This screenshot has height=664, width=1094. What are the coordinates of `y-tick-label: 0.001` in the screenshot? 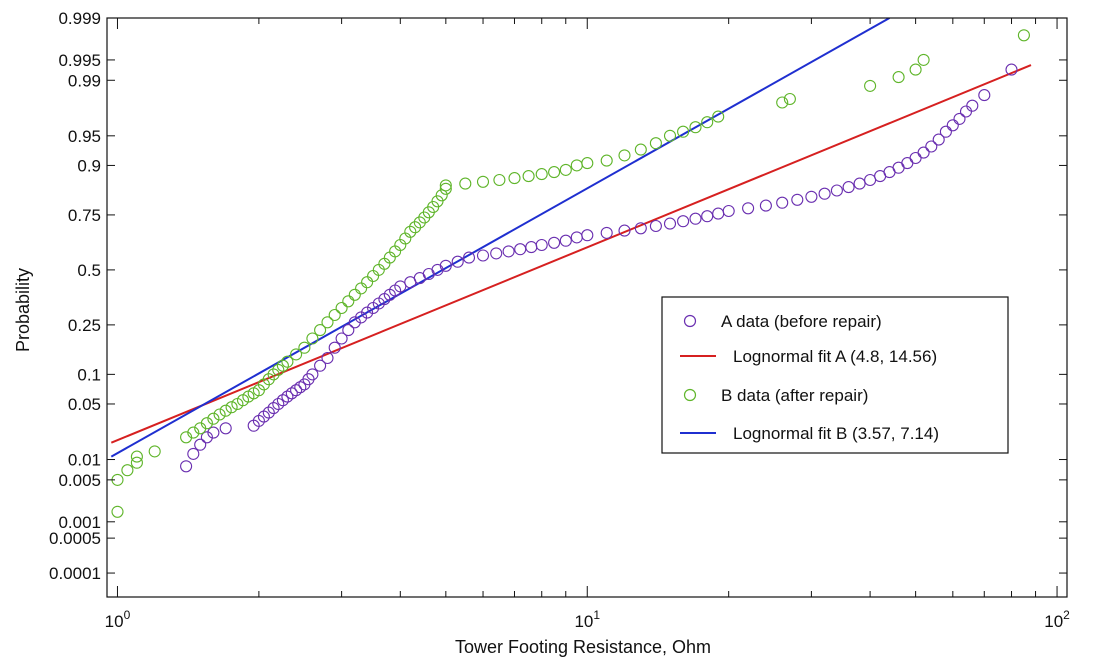 It's located at (79, 522).